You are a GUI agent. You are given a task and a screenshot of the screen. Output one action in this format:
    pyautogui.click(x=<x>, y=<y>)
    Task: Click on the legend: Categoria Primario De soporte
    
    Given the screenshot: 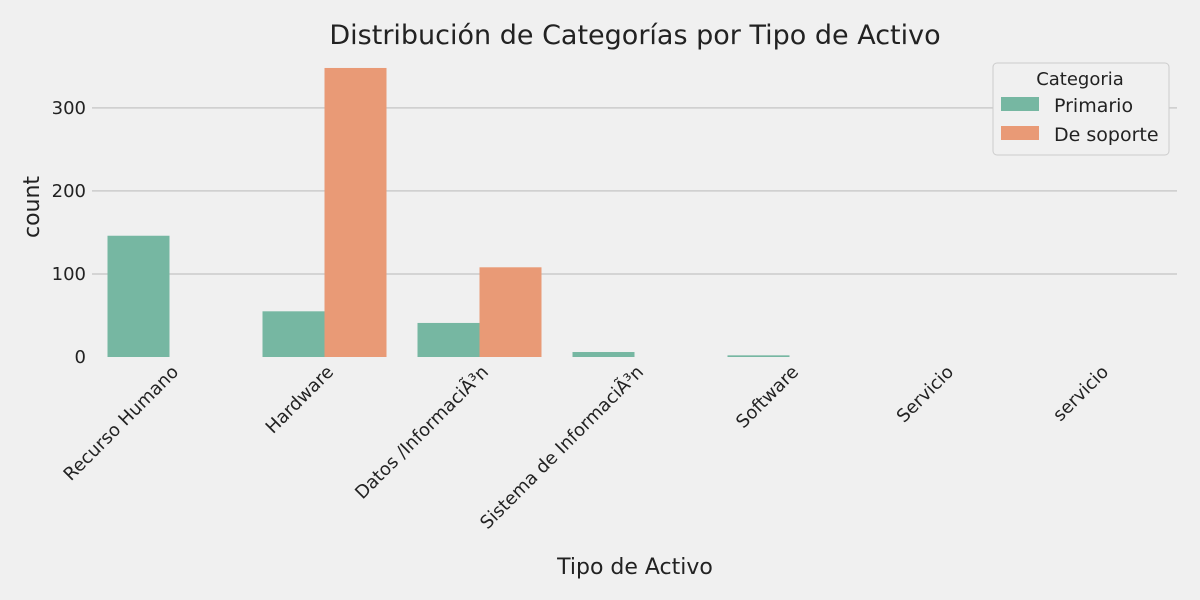 What is the action you would take?
    pyautogui.click(x=1081, y=109)
    